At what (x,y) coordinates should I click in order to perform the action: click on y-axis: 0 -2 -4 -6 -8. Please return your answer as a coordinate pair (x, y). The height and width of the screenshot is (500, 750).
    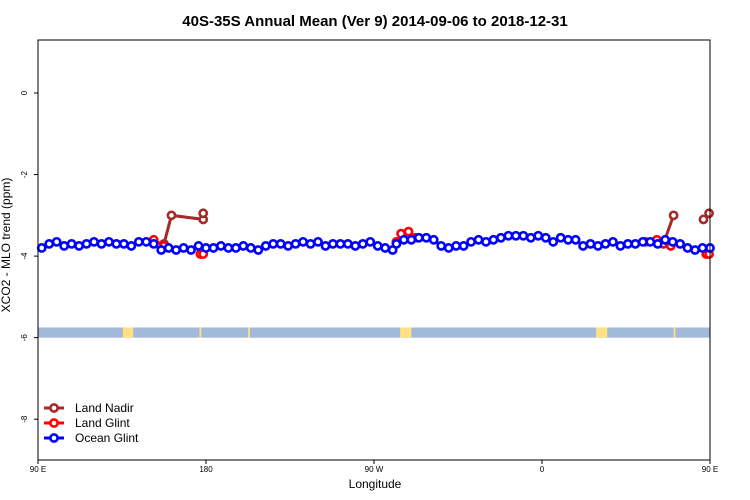
    Looking at the image, I should click on (29, 256).